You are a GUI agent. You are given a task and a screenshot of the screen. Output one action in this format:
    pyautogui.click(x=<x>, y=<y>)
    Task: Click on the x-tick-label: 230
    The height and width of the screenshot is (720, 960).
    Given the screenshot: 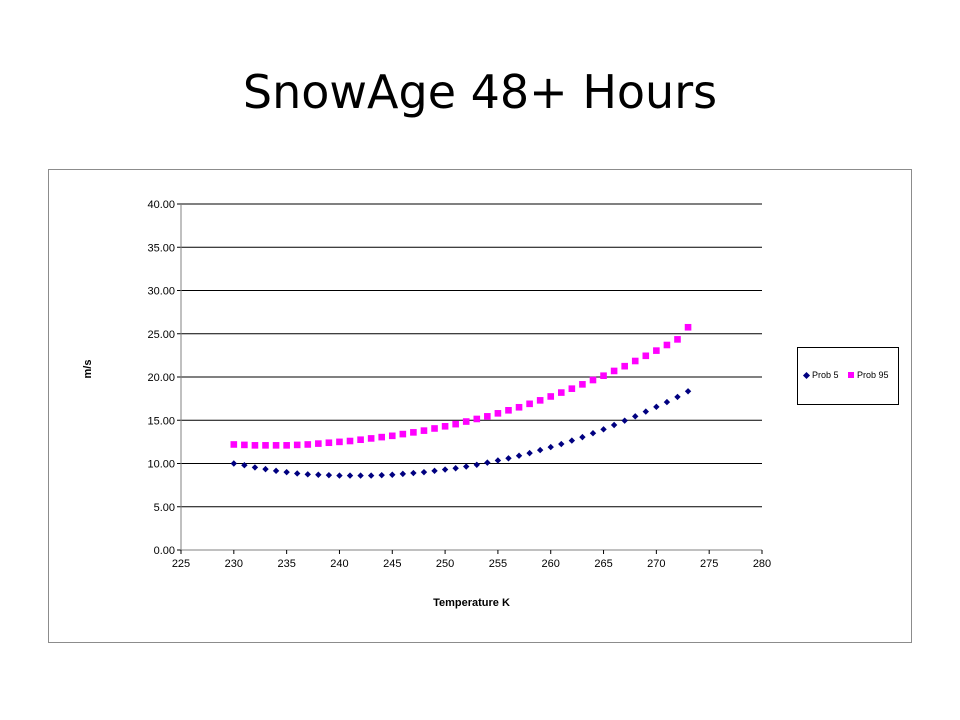 What is the action you would take?
    pyautogui.click(x=234, y=564)
    